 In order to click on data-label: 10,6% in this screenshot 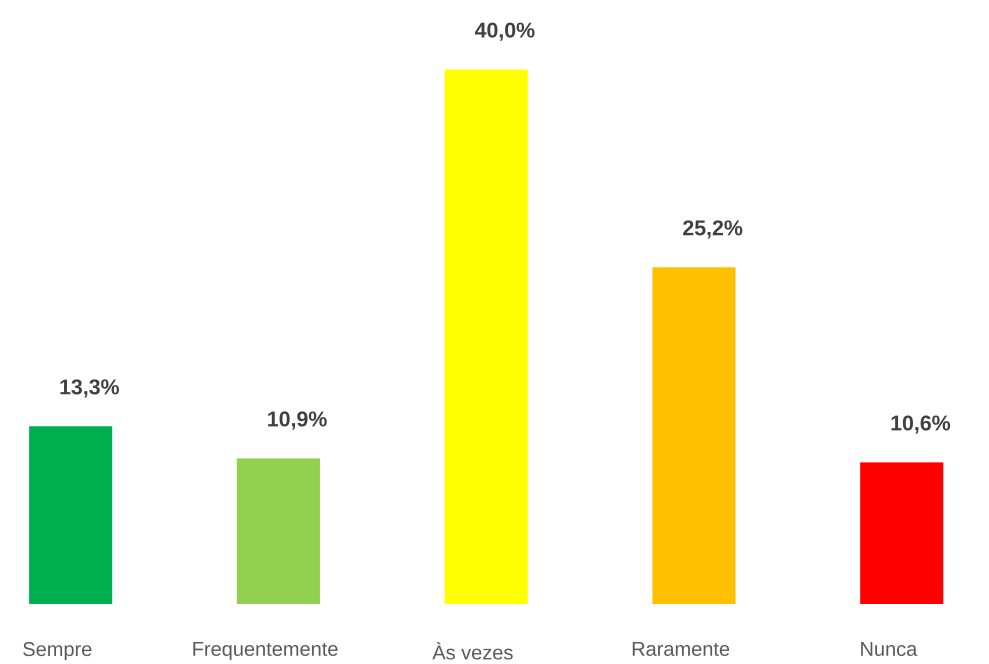, I will do `click(921, 424)`.